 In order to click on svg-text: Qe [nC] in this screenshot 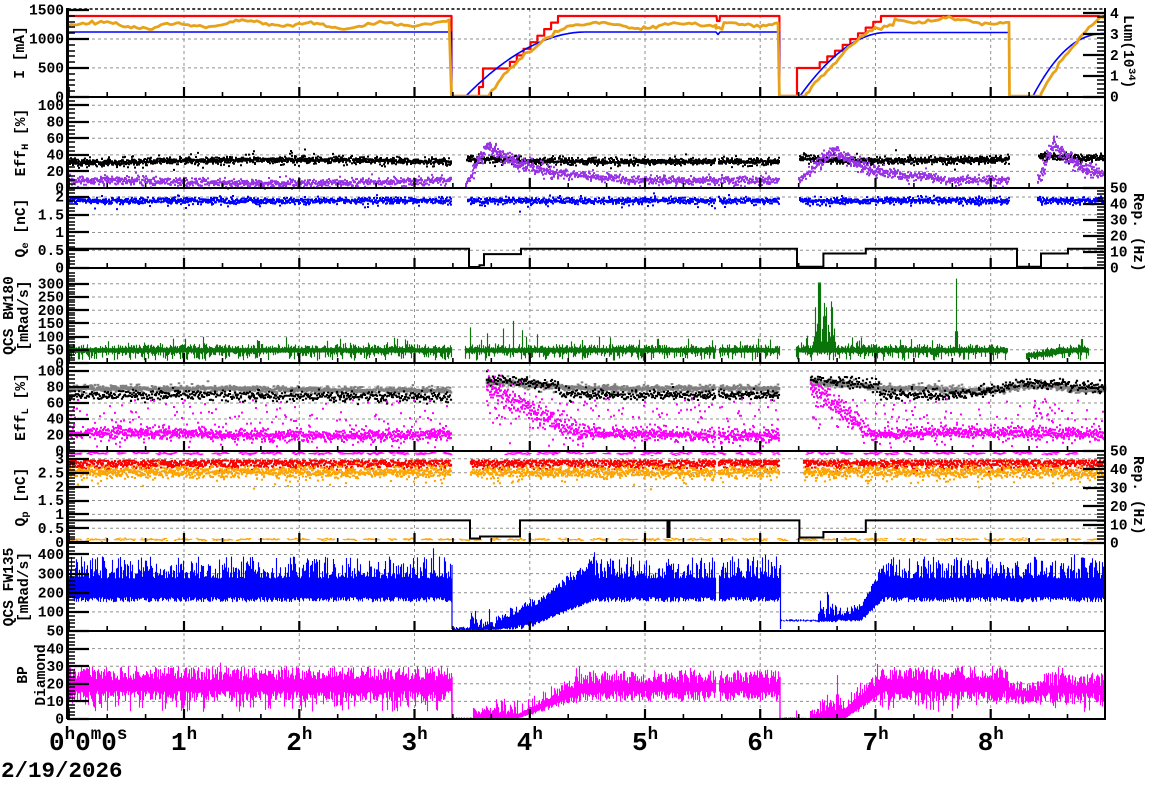, I will do `click(23, 228)`.